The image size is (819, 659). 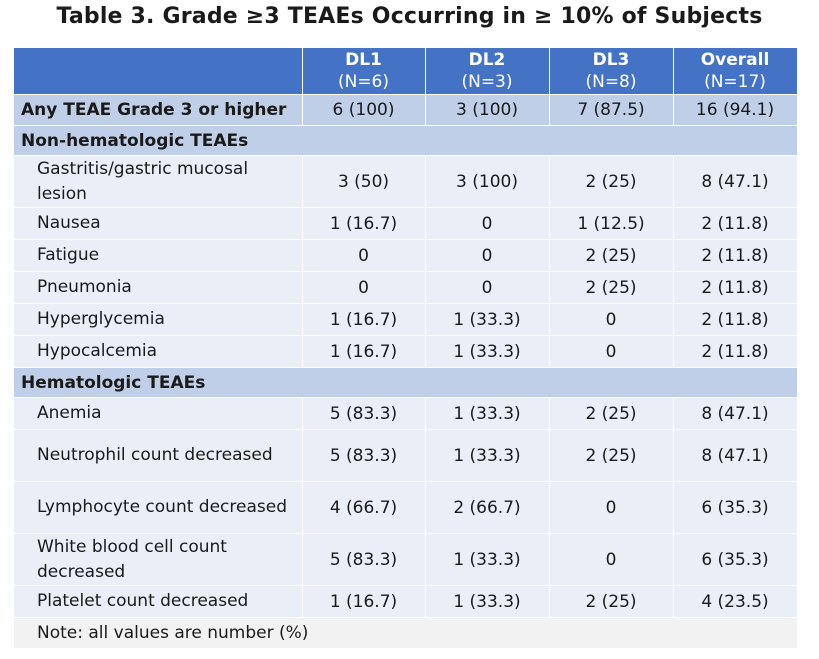 I want to click on table-header-row: DL1 (N=6) DL2 (N=3) DL3 (N=8) Overall (N=17), so click(x=406, y=71).